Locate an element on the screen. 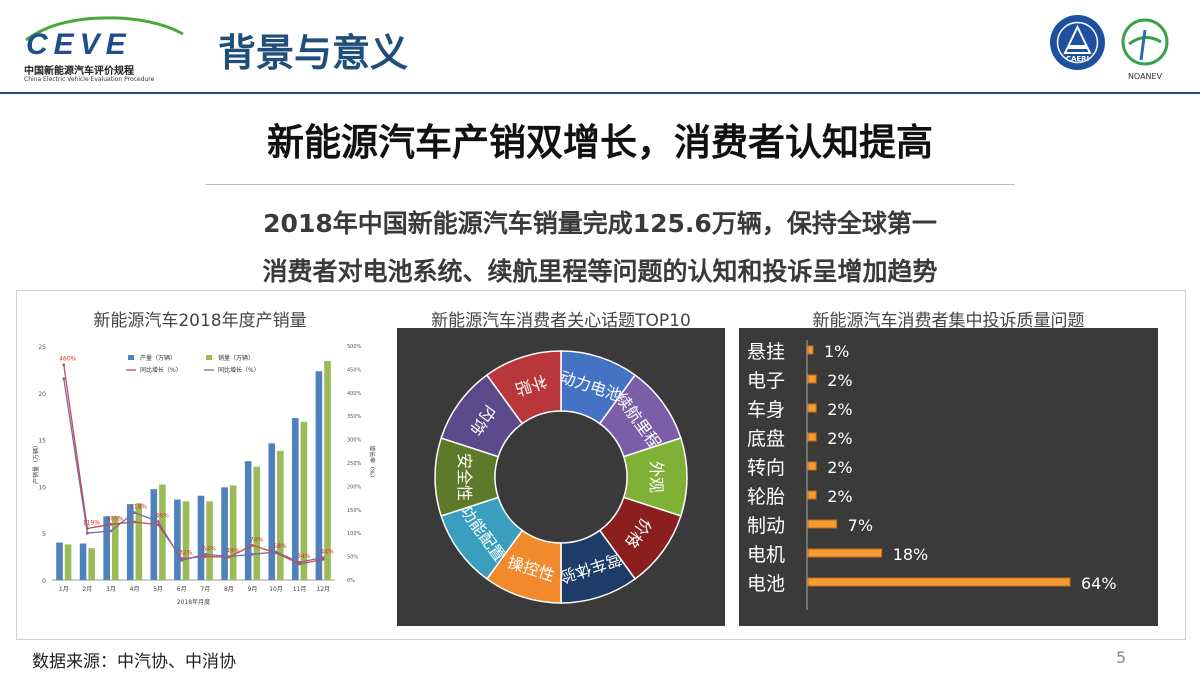  y-tick-label: 10 is located at coordinates (42, 487).